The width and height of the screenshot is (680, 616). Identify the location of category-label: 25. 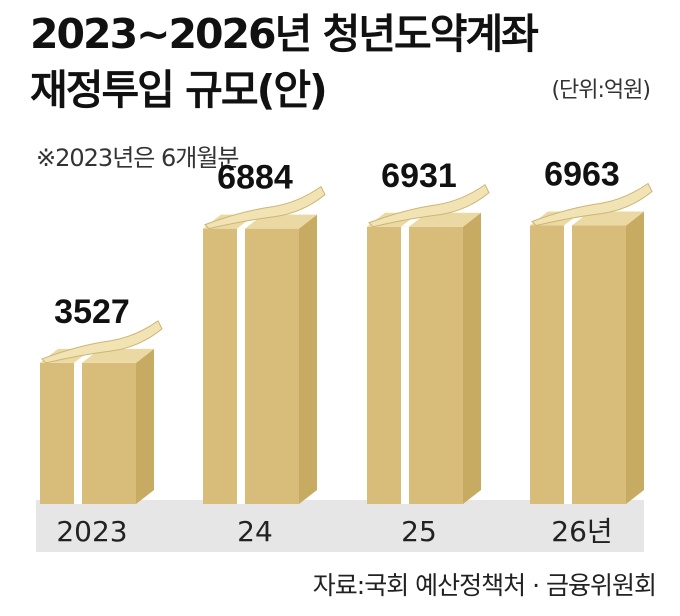
(419, 531).